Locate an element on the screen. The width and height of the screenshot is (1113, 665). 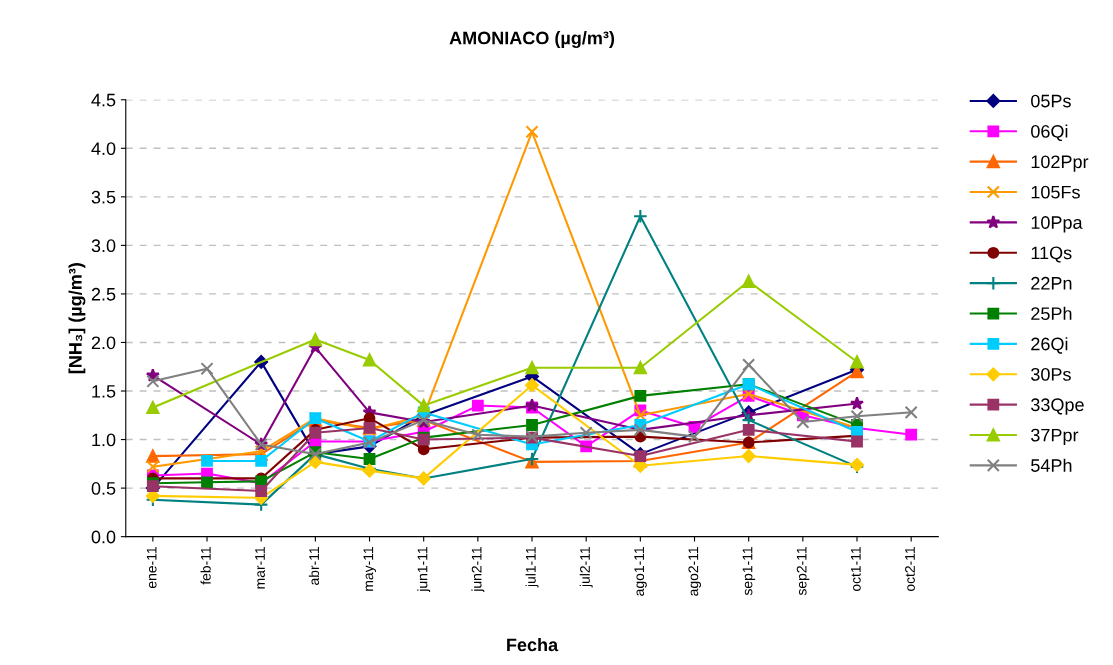
x-tick-label: jun2-11 is located at coordinates (478, 570).